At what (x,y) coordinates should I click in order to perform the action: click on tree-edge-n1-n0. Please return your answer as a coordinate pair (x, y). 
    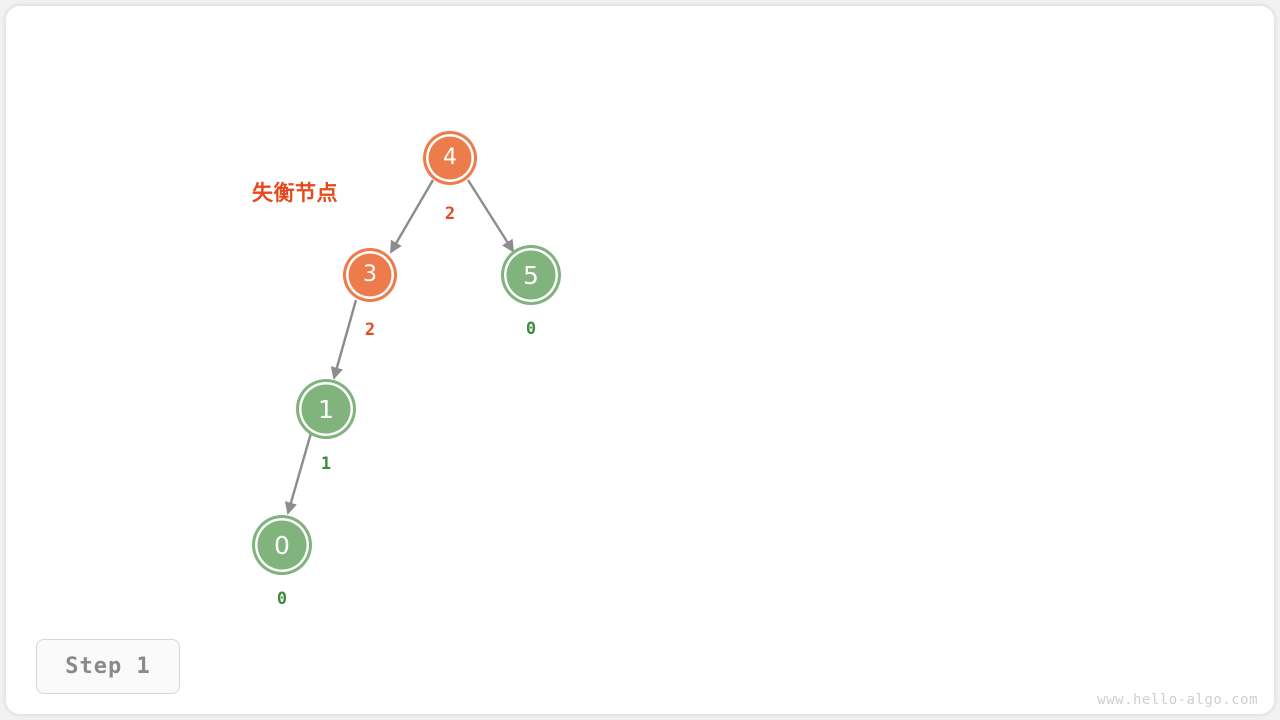
    Looking at the image, I should click on (298, 473).